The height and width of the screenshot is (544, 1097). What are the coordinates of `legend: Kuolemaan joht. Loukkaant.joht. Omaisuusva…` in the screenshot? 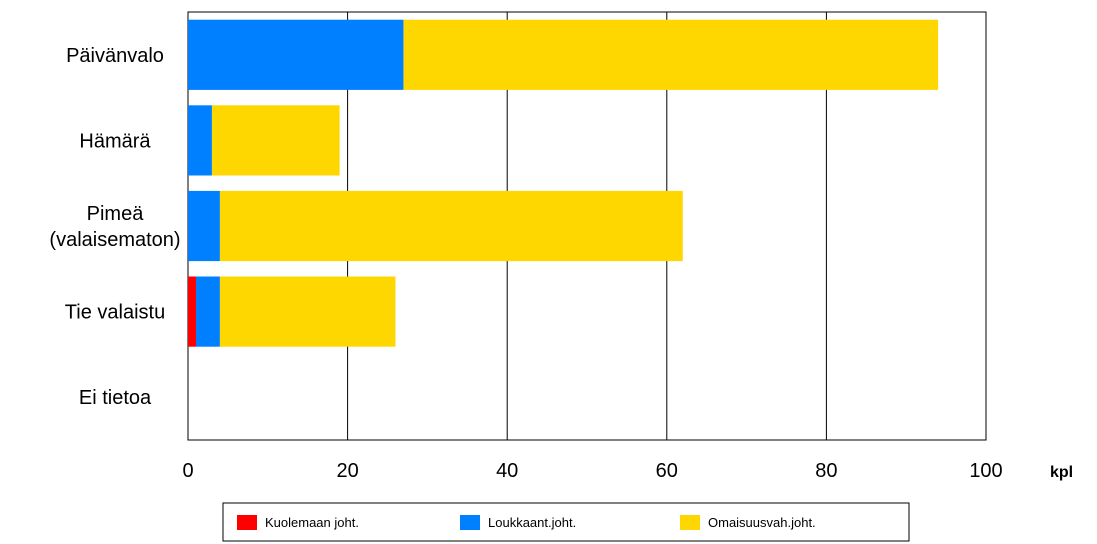 It's located at (566, 522).